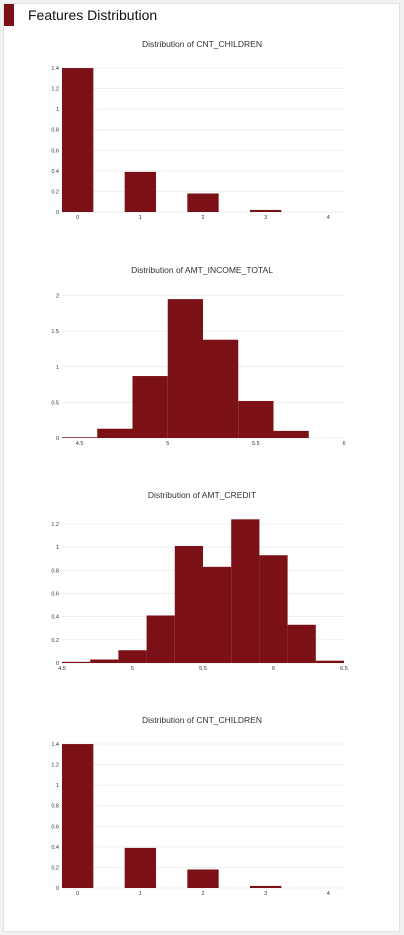 This screenshot has height=935, width=404. What do you see at coordinates (344, 669) in the screenshot?
I see `x-tick-label: 6.5` at bounding box center [344, 669].